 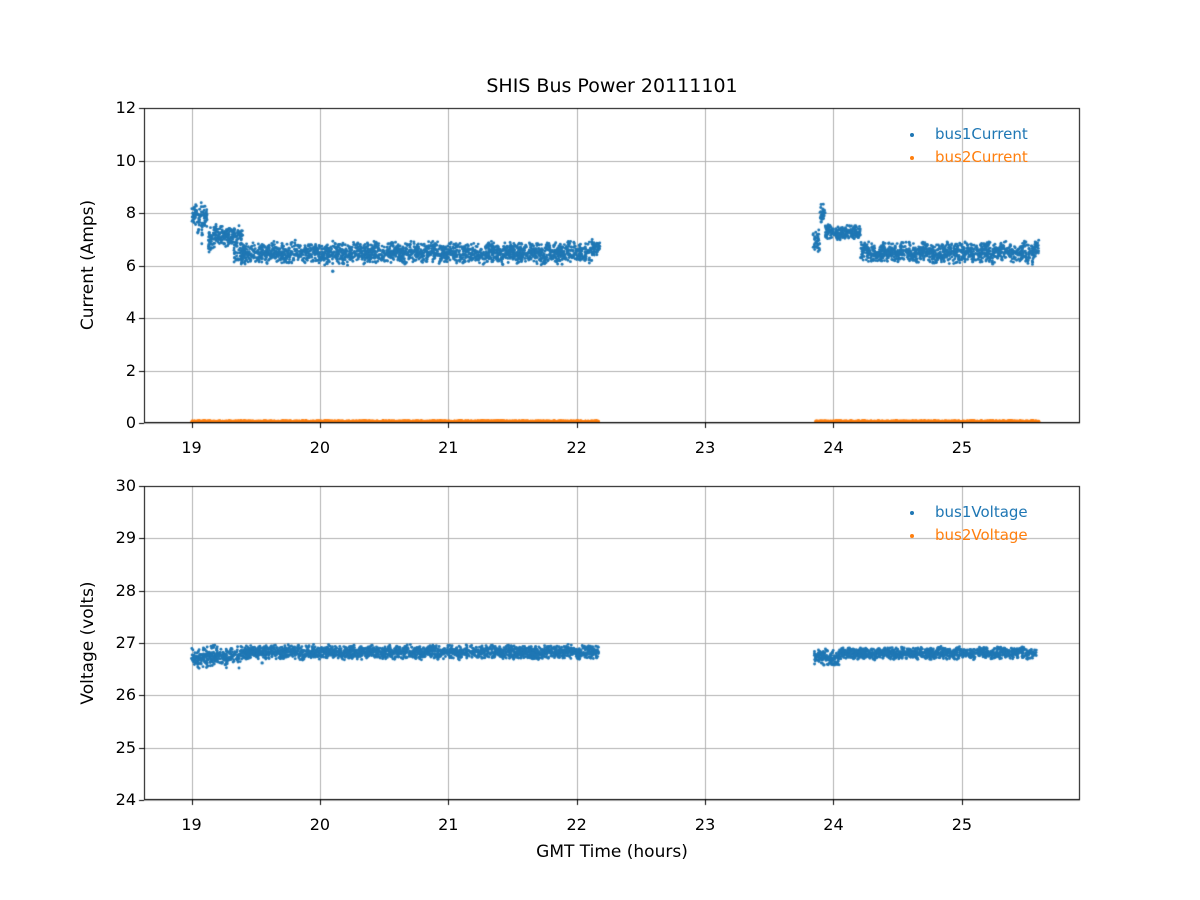 I want to click on y-tick-label: 8, so click(x=130, y=212).